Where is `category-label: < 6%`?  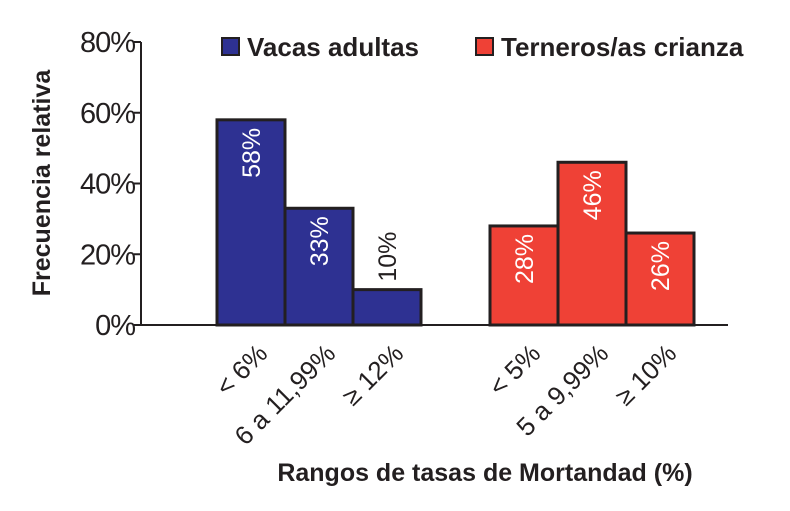
category-label: < 6% is located at coordinates (242, 370).